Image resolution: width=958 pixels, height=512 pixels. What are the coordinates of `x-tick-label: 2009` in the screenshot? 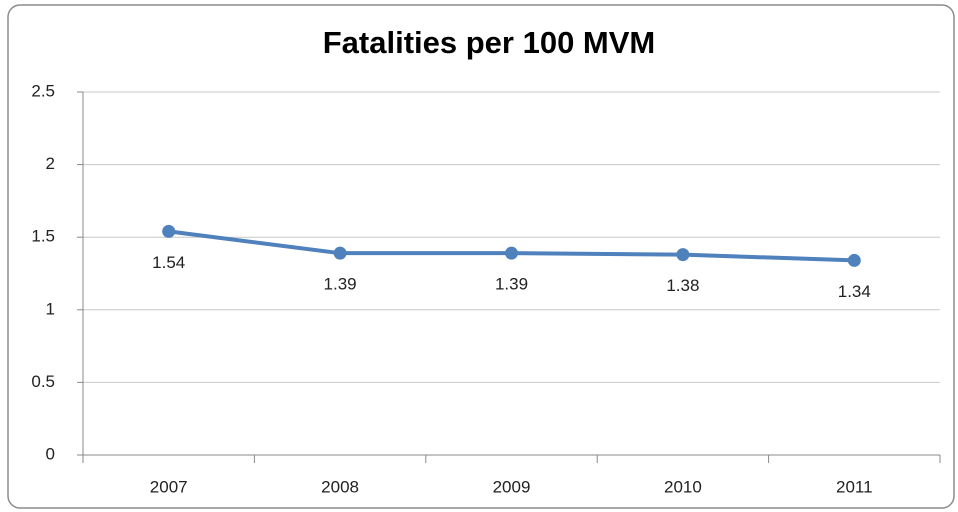 It's located at (512, 486).